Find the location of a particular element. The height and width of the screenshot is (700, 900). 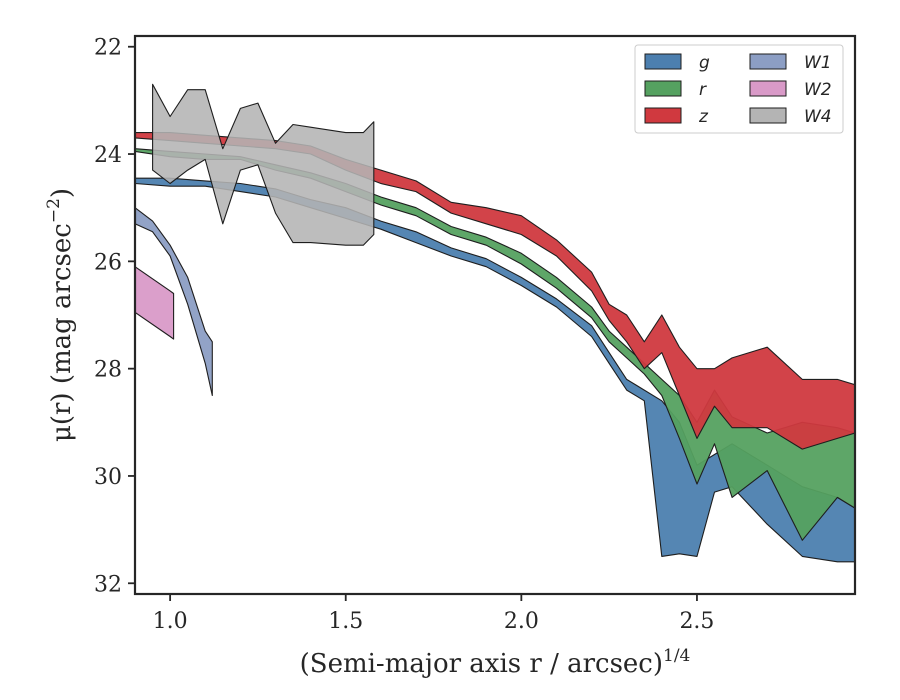

legend-box is located at coordinates (739, 89).